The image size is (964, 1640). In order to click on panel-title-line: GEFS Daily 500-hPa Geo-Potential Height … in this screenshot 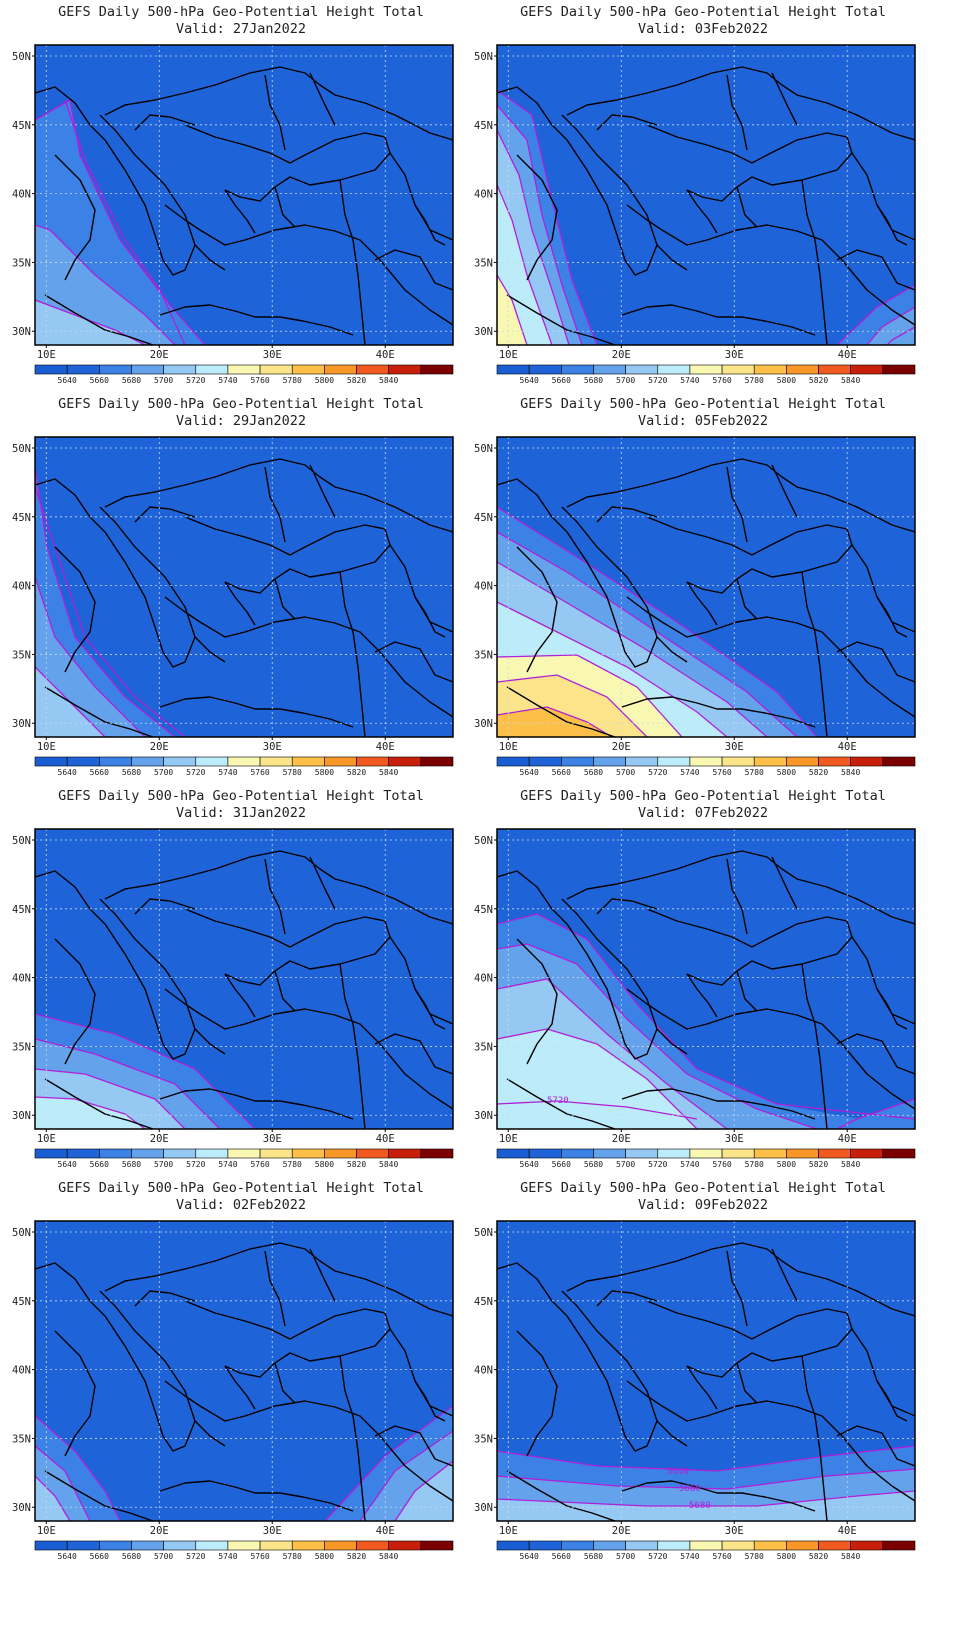, I will do `click(703, 796)`.